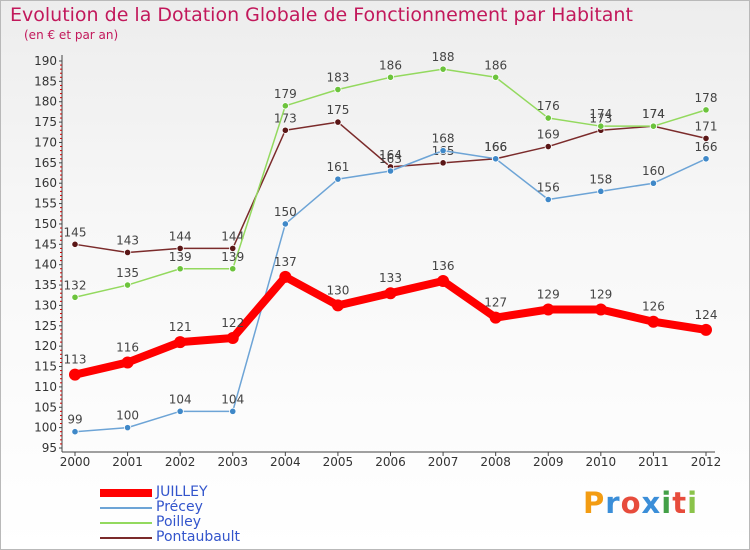 Image resolution: width=750 pixels, height=550 pixels. I want to click on data-label: 122, so click(232, 323).